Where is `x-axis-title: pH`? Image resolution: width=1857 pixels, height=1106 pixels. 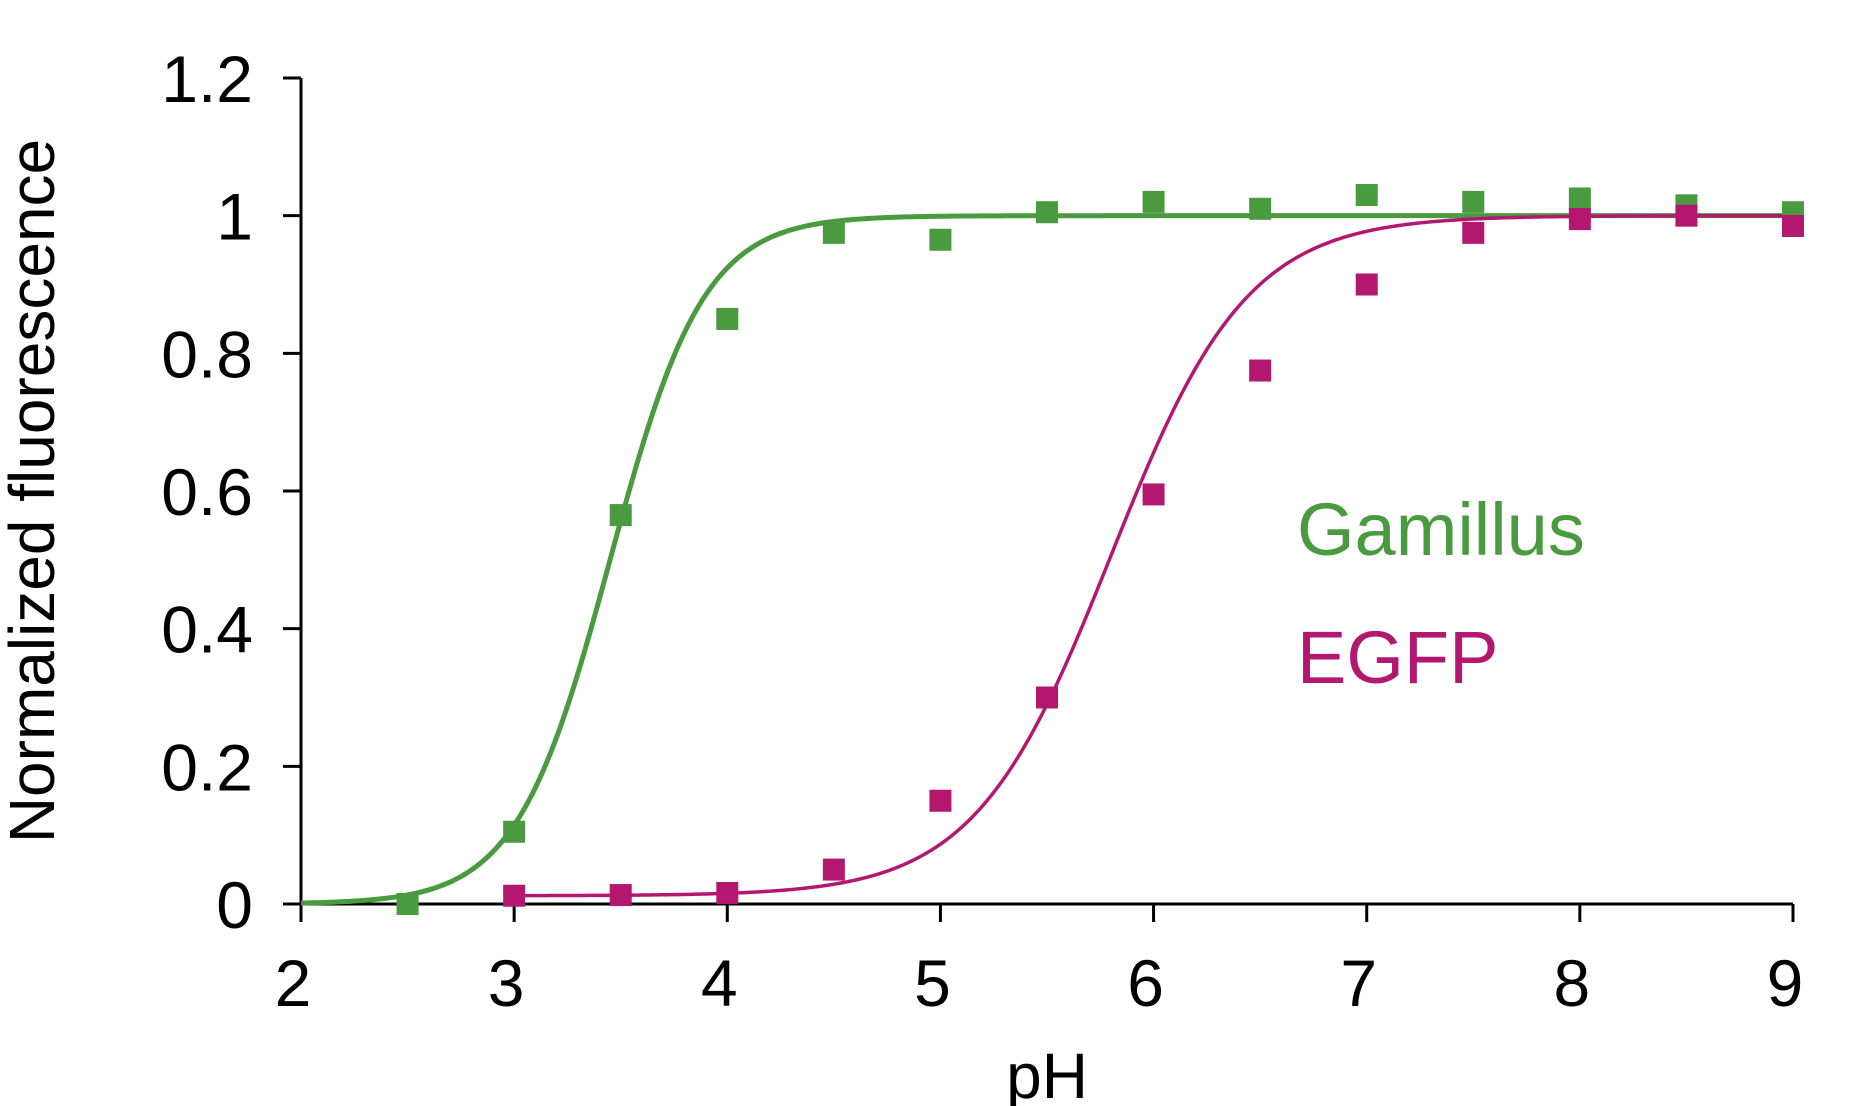 x-axis-title: pH is located at coordinates (1047, 1073).